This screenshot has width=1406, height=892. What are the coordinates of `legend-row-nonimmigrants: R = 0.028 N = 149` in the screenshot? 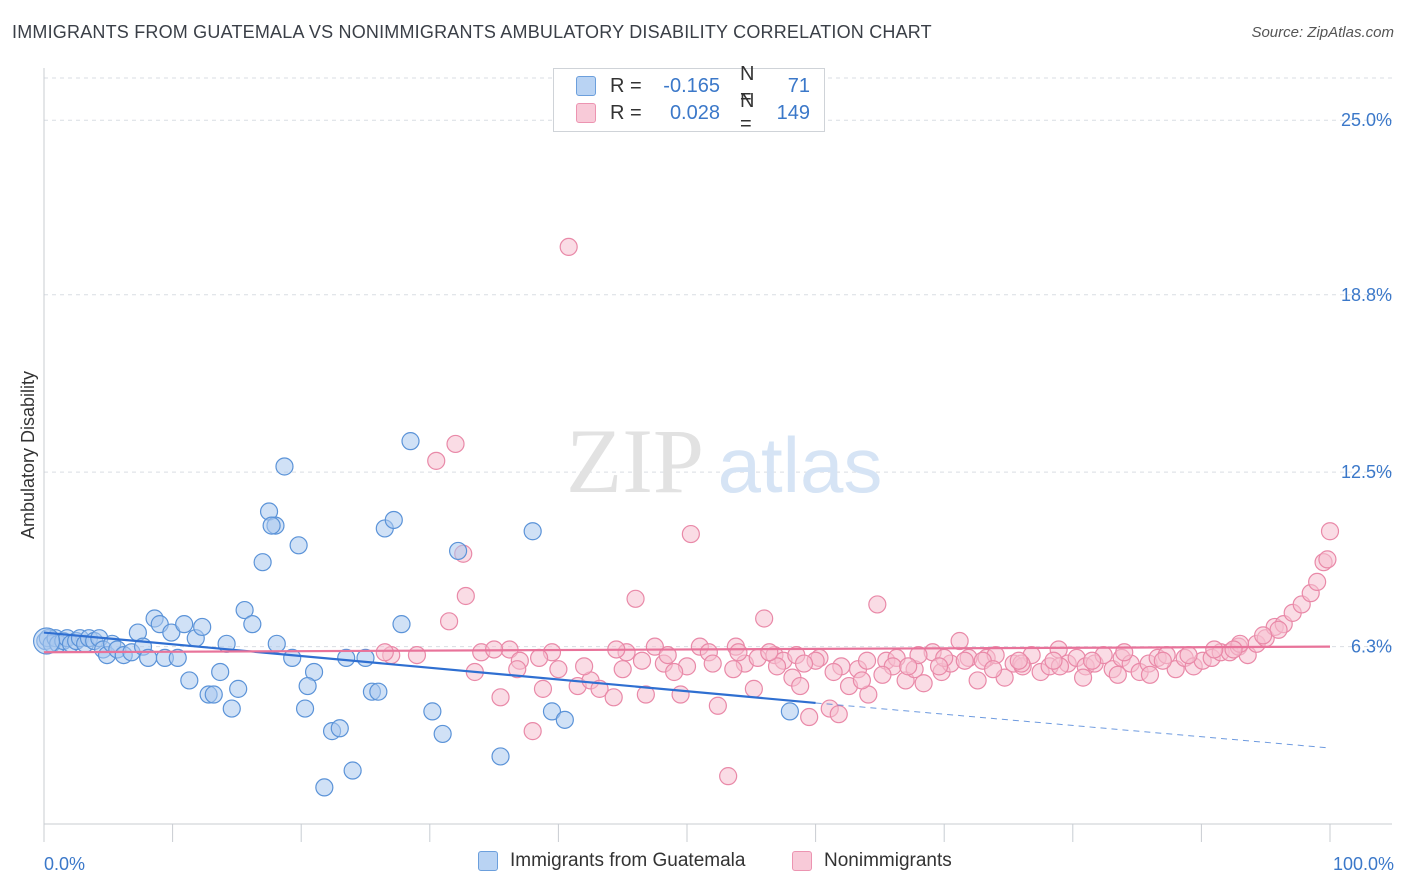 It's located at (693, 112).